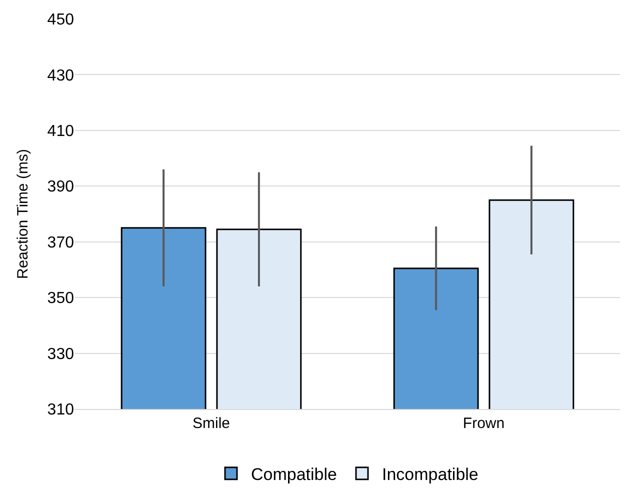 The image size is (635, 504). Describe the element at coordinates (60, 20) in the screenshot. I see `y-tick-label: 450` at that location.